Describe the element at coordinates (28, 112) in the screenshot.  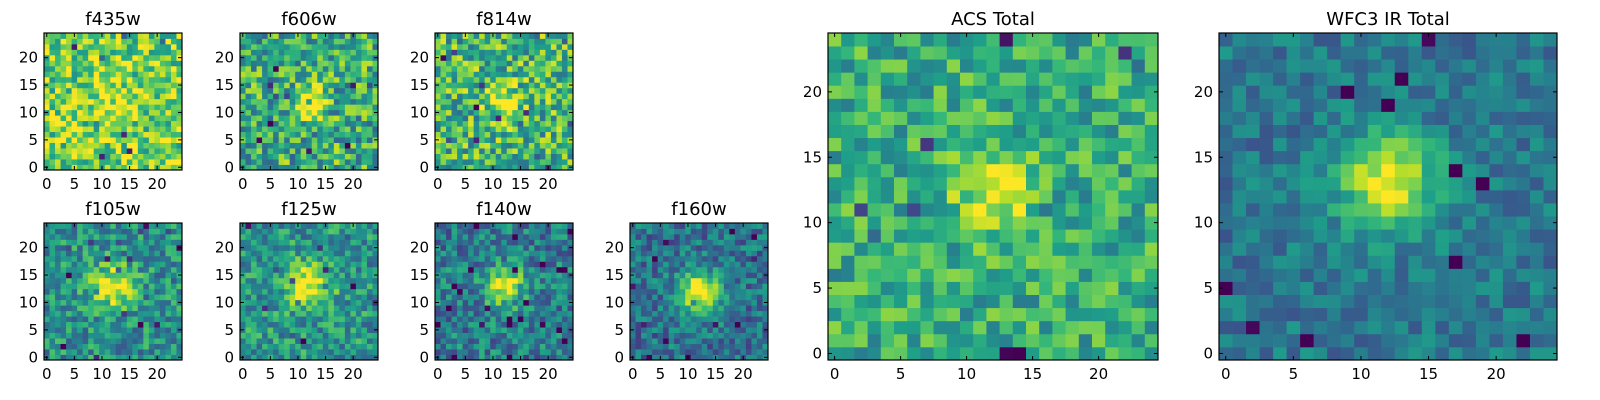
I see `y-tick-label: 10` at that location.